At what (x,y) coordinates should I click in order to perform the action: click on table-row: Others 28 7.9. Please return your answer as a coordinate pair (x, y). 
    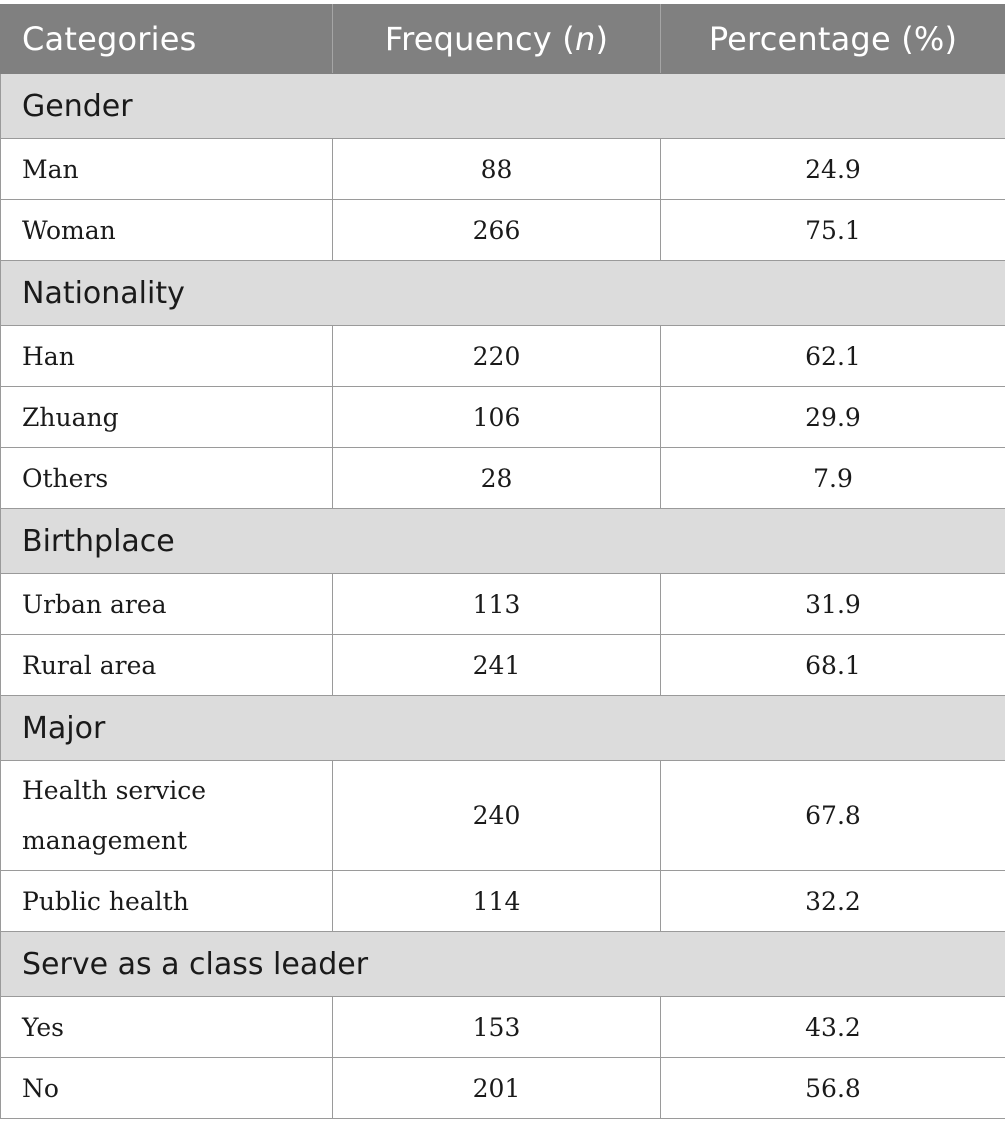
    Looking at the image, I should click on (502, 478).